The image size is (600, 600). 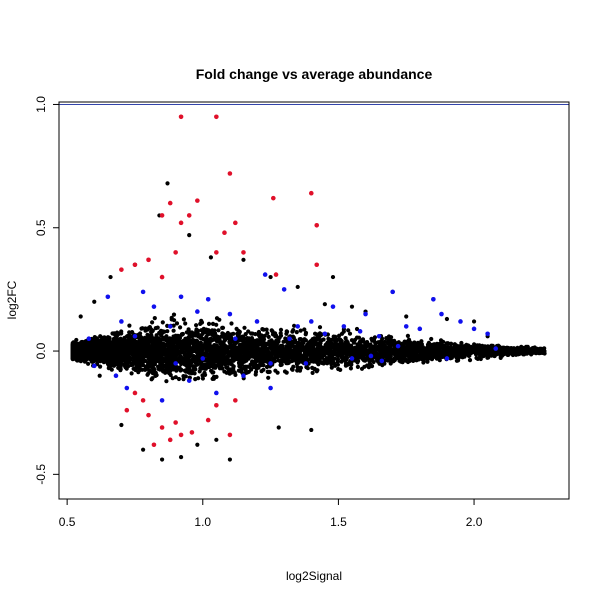 What do you see at coordinates (41, 350) in the screenshot?
I see `y-tick-label: 0.0` at bounding box center [41, 350].